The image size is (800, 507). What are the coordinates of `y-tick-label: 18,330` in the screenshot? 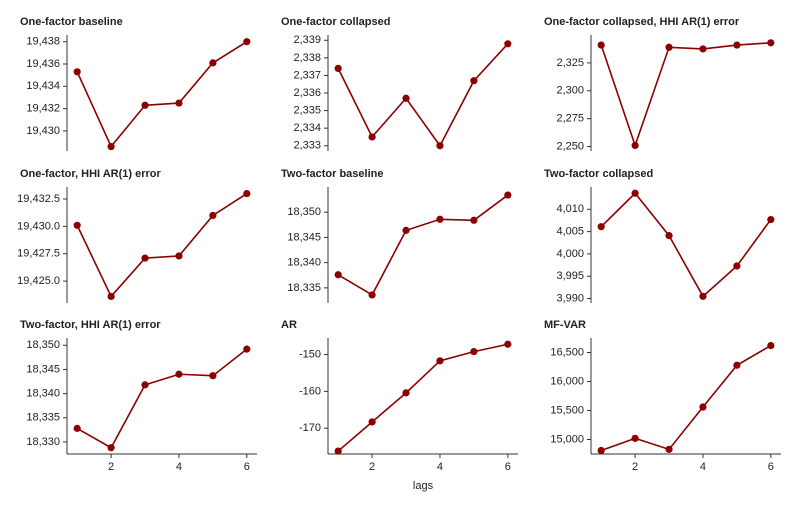 It's located at (43, 442).